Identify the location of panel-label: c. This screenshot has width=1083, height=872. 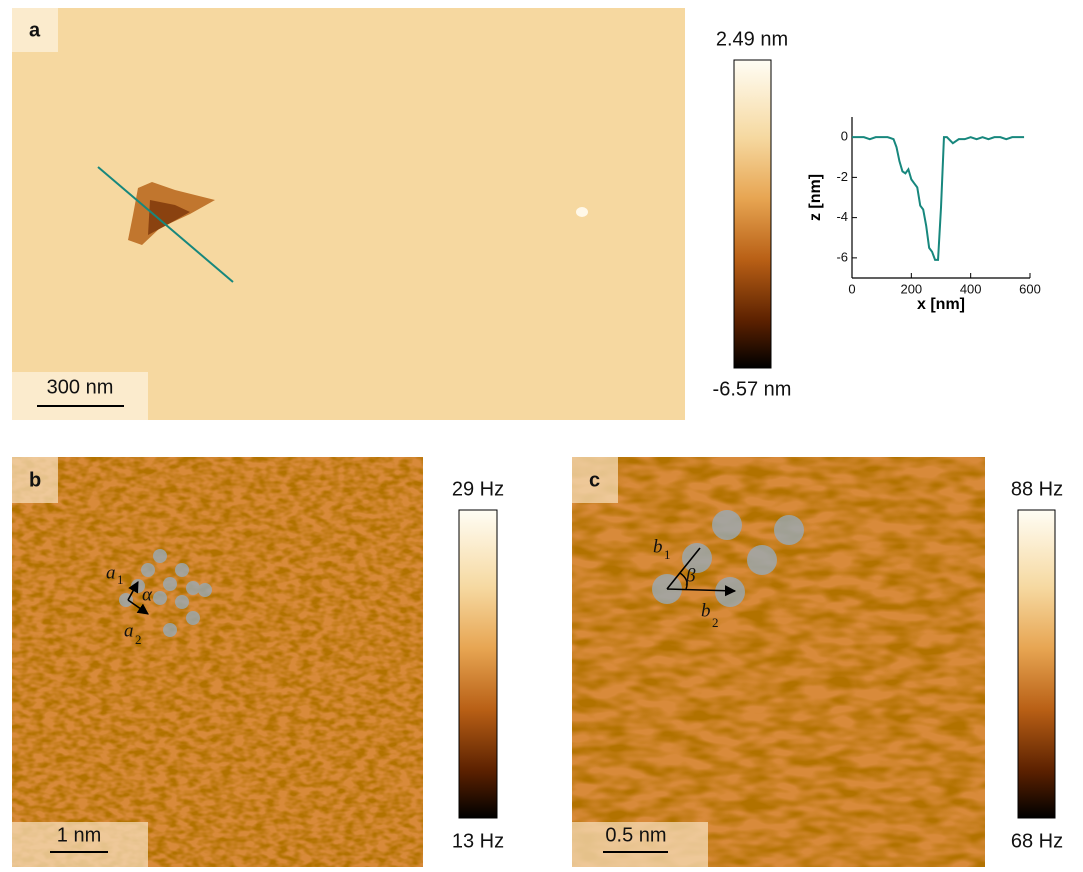
(594, 480).